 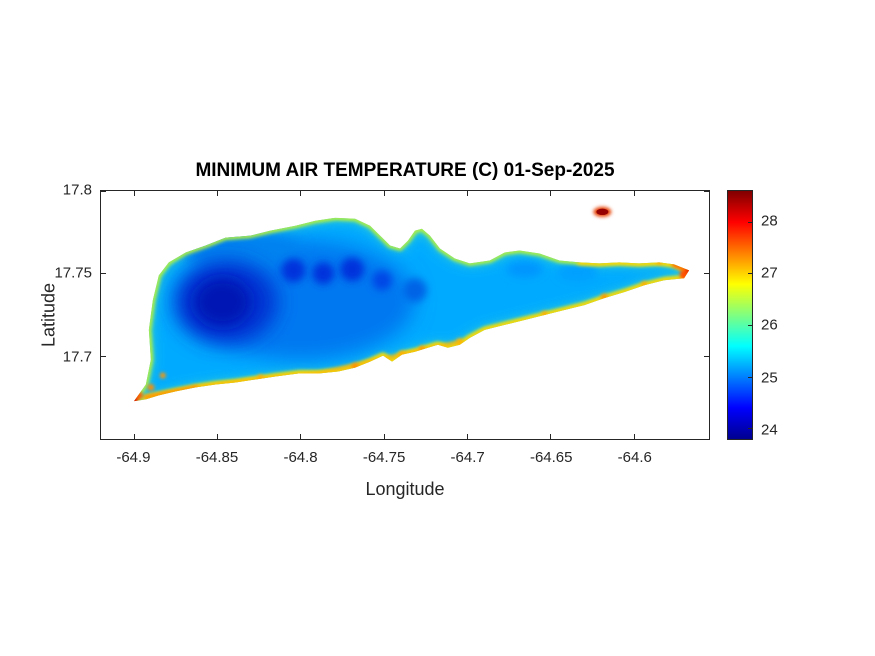 I want to click on x-tick-labels: -64.9 -64.85 -64.8 -64.75 -64.7 -64.65 -64.6, so click(x=405, y=457).